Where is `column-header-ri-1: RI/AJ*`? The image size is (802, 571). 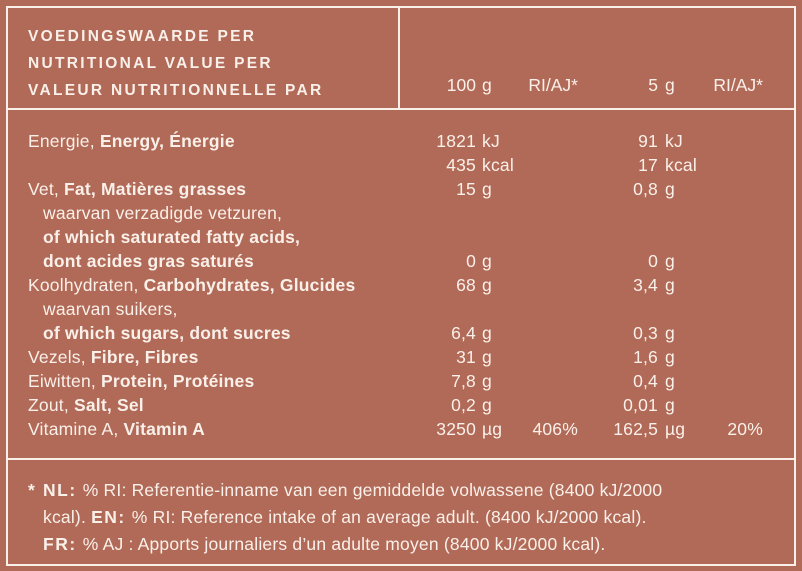 column-header-ri-1: RI/AJ* is located at coordinates (553, 85).